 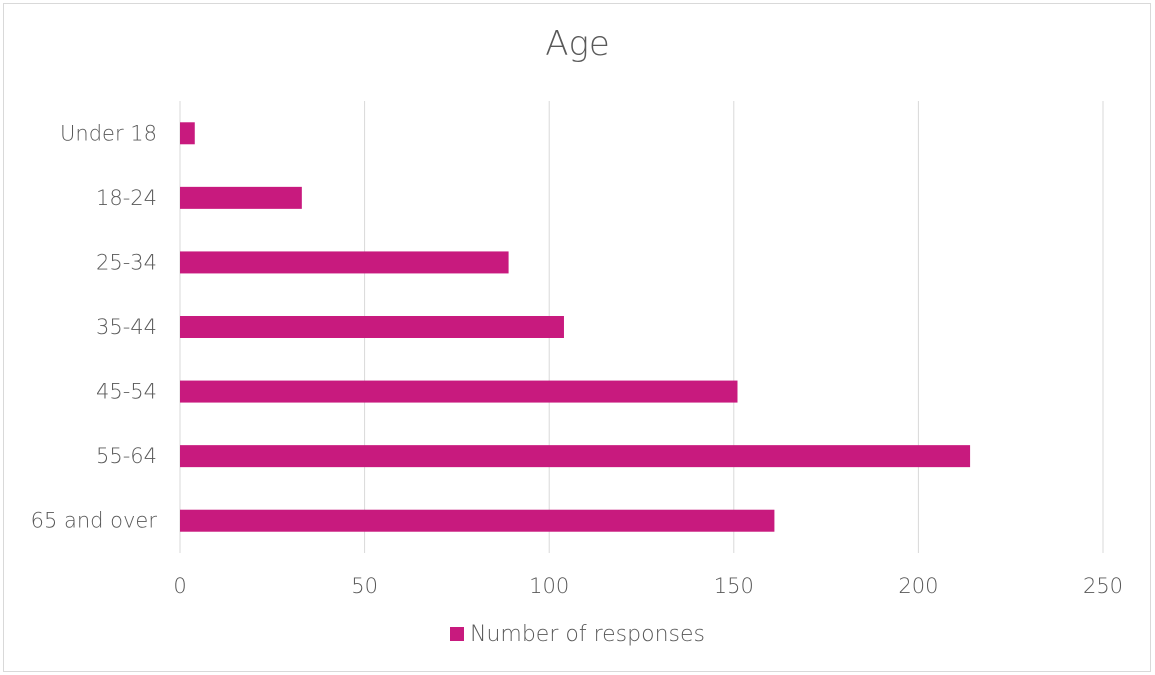 I want to click on legend-swatch, so click(x=457, y=634).